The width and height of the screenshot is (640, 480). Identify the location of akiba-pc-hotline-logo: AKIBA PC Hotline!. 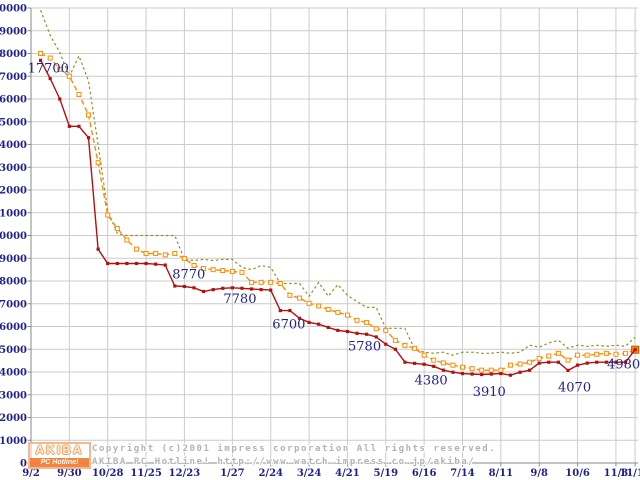
(59, 455).